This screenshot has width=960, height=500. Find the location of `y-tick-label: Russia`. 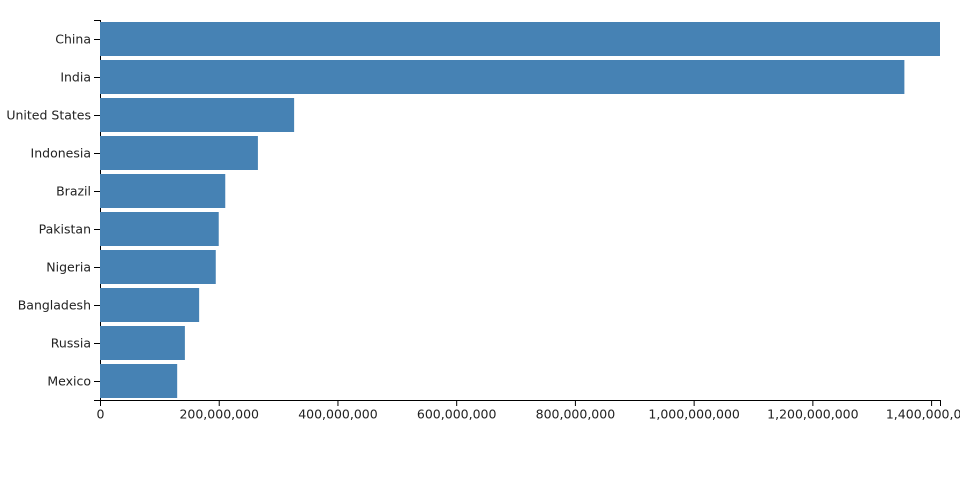

y-tick-label: Russia is located at coordinates (71, 343).